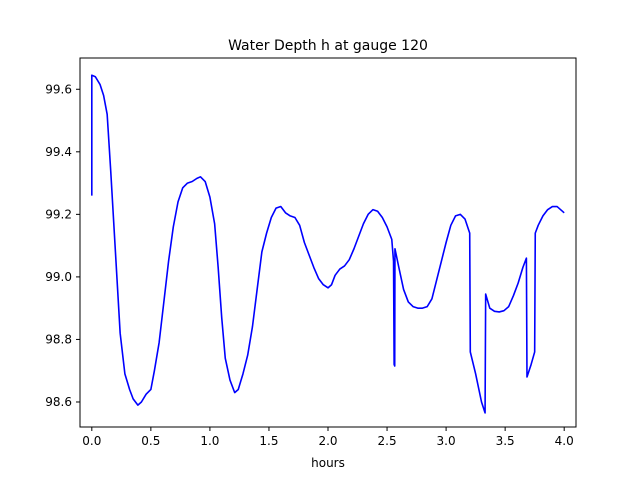 Image resolution: width=640 pixels, height=480 pixels. I want to click on y-tick-label: 99.4, so click(58, 152).